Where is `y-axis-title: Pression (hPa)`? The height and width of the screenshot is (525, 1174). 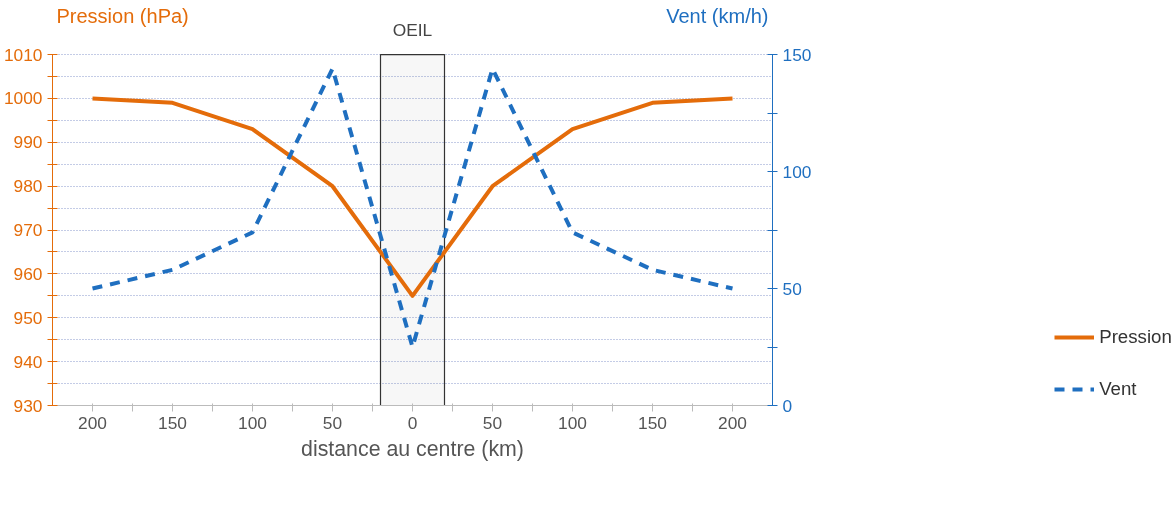 y-axis-title: Pression (hPa) is located at coordinates (122, 15).